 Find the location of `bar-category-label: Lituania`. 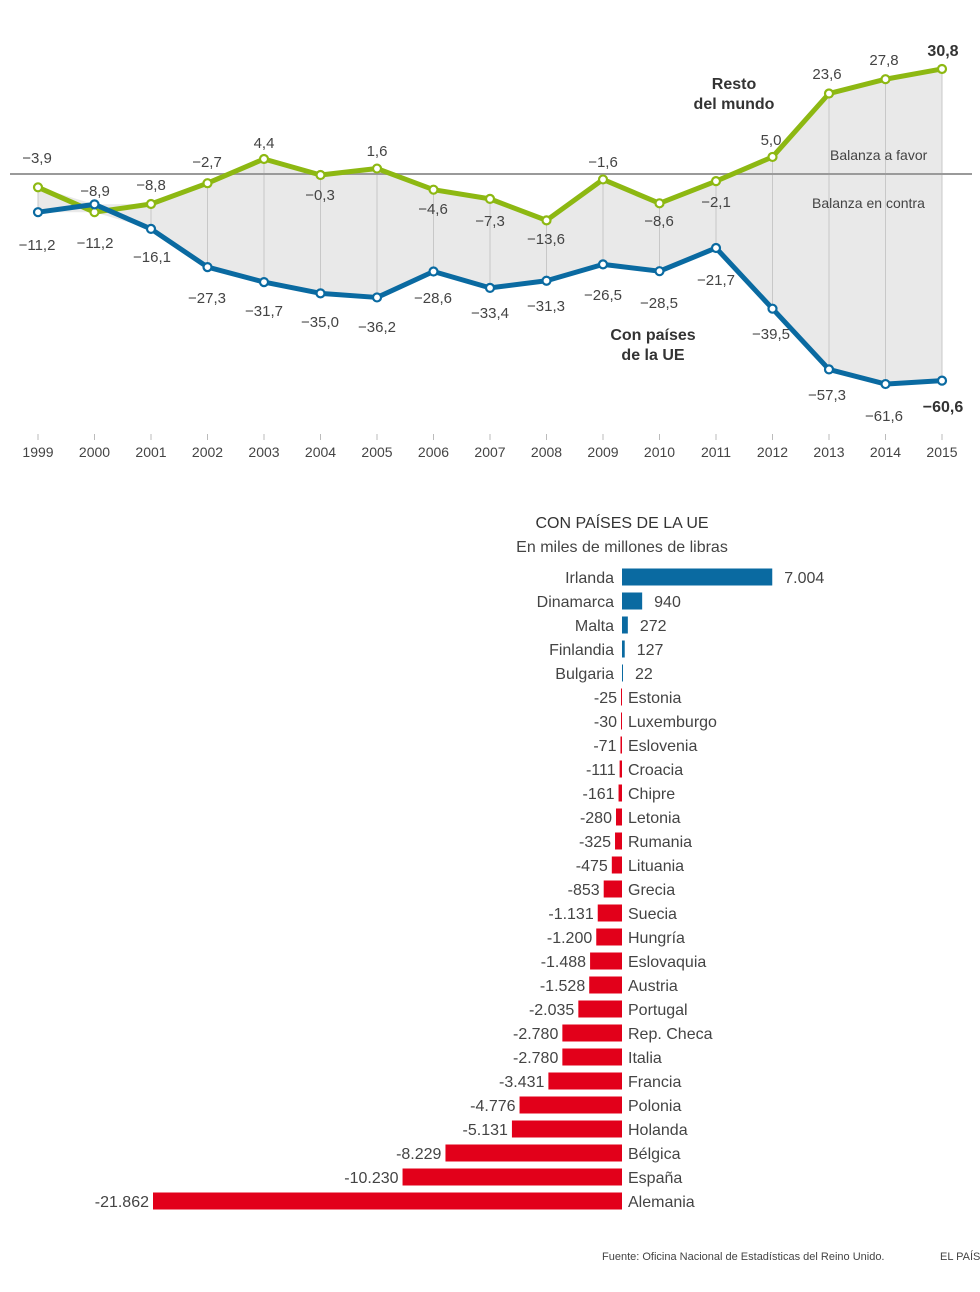

bar-category-label: Lituania is located at coordinates (656, 866).